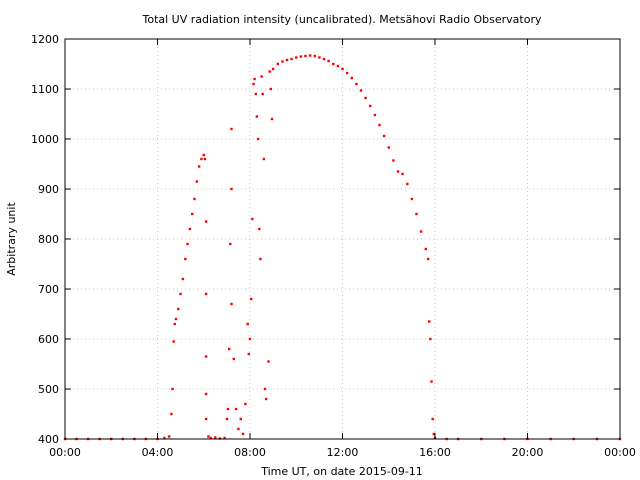  I want to click on x-tick-label: 04:00, so click(158, 452).